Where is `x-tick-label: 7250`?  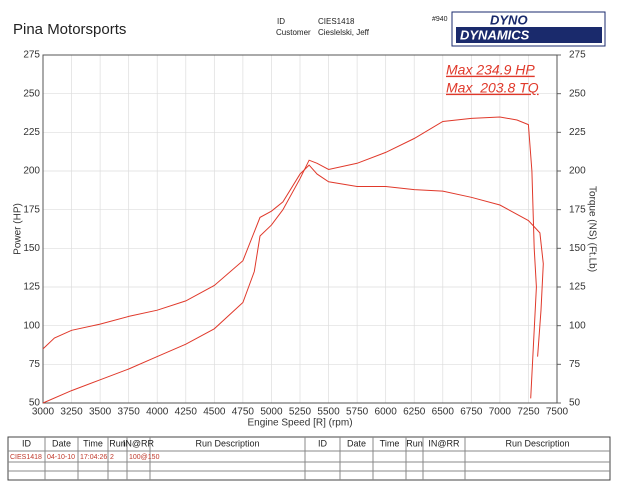
x-tick-label: 7250 is located at coordinates (528, 412).